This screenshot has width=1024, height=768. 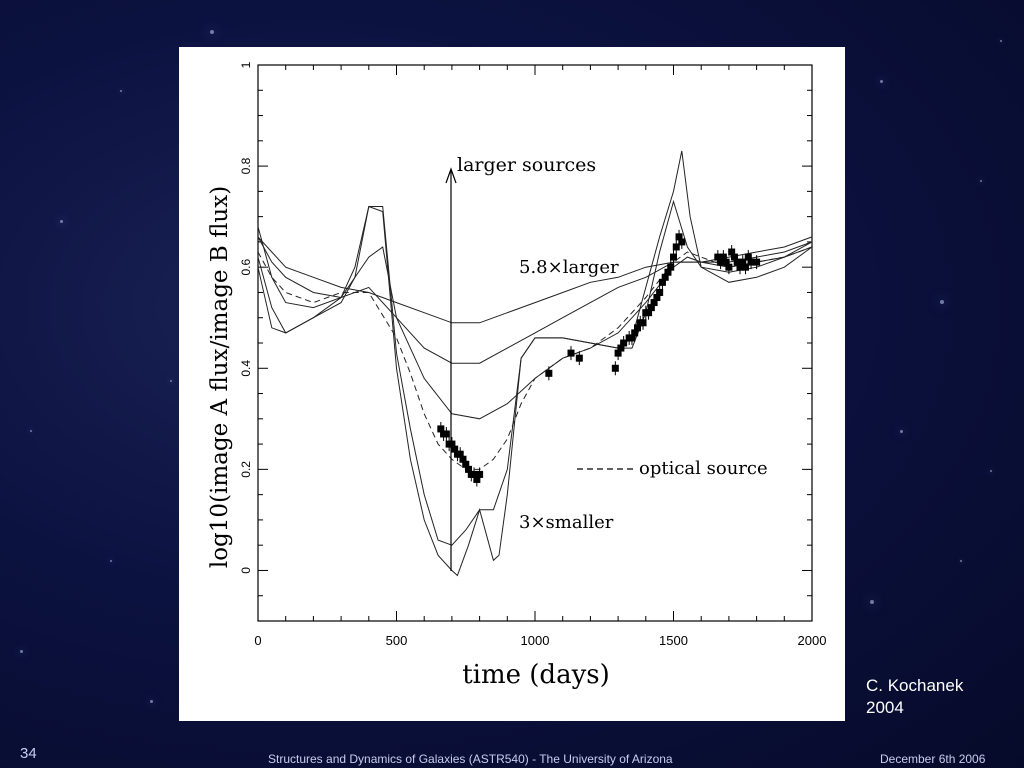 What do you see at coordinates (246, 64) in the screenshot?
I see `y-tick-label: 1` at bounding box center [246, 64].